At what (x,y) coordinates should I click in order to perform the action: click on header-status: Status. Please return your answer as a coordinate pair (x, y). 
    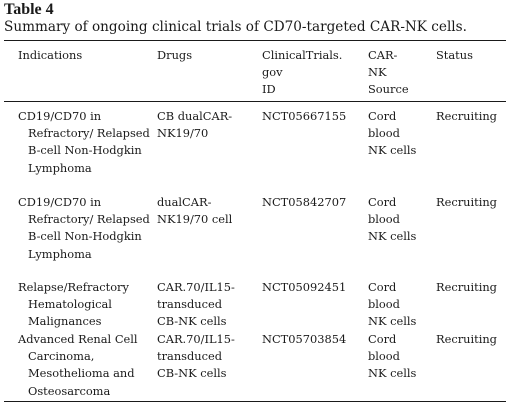
    Looking at the image, I should click on (454, 55).